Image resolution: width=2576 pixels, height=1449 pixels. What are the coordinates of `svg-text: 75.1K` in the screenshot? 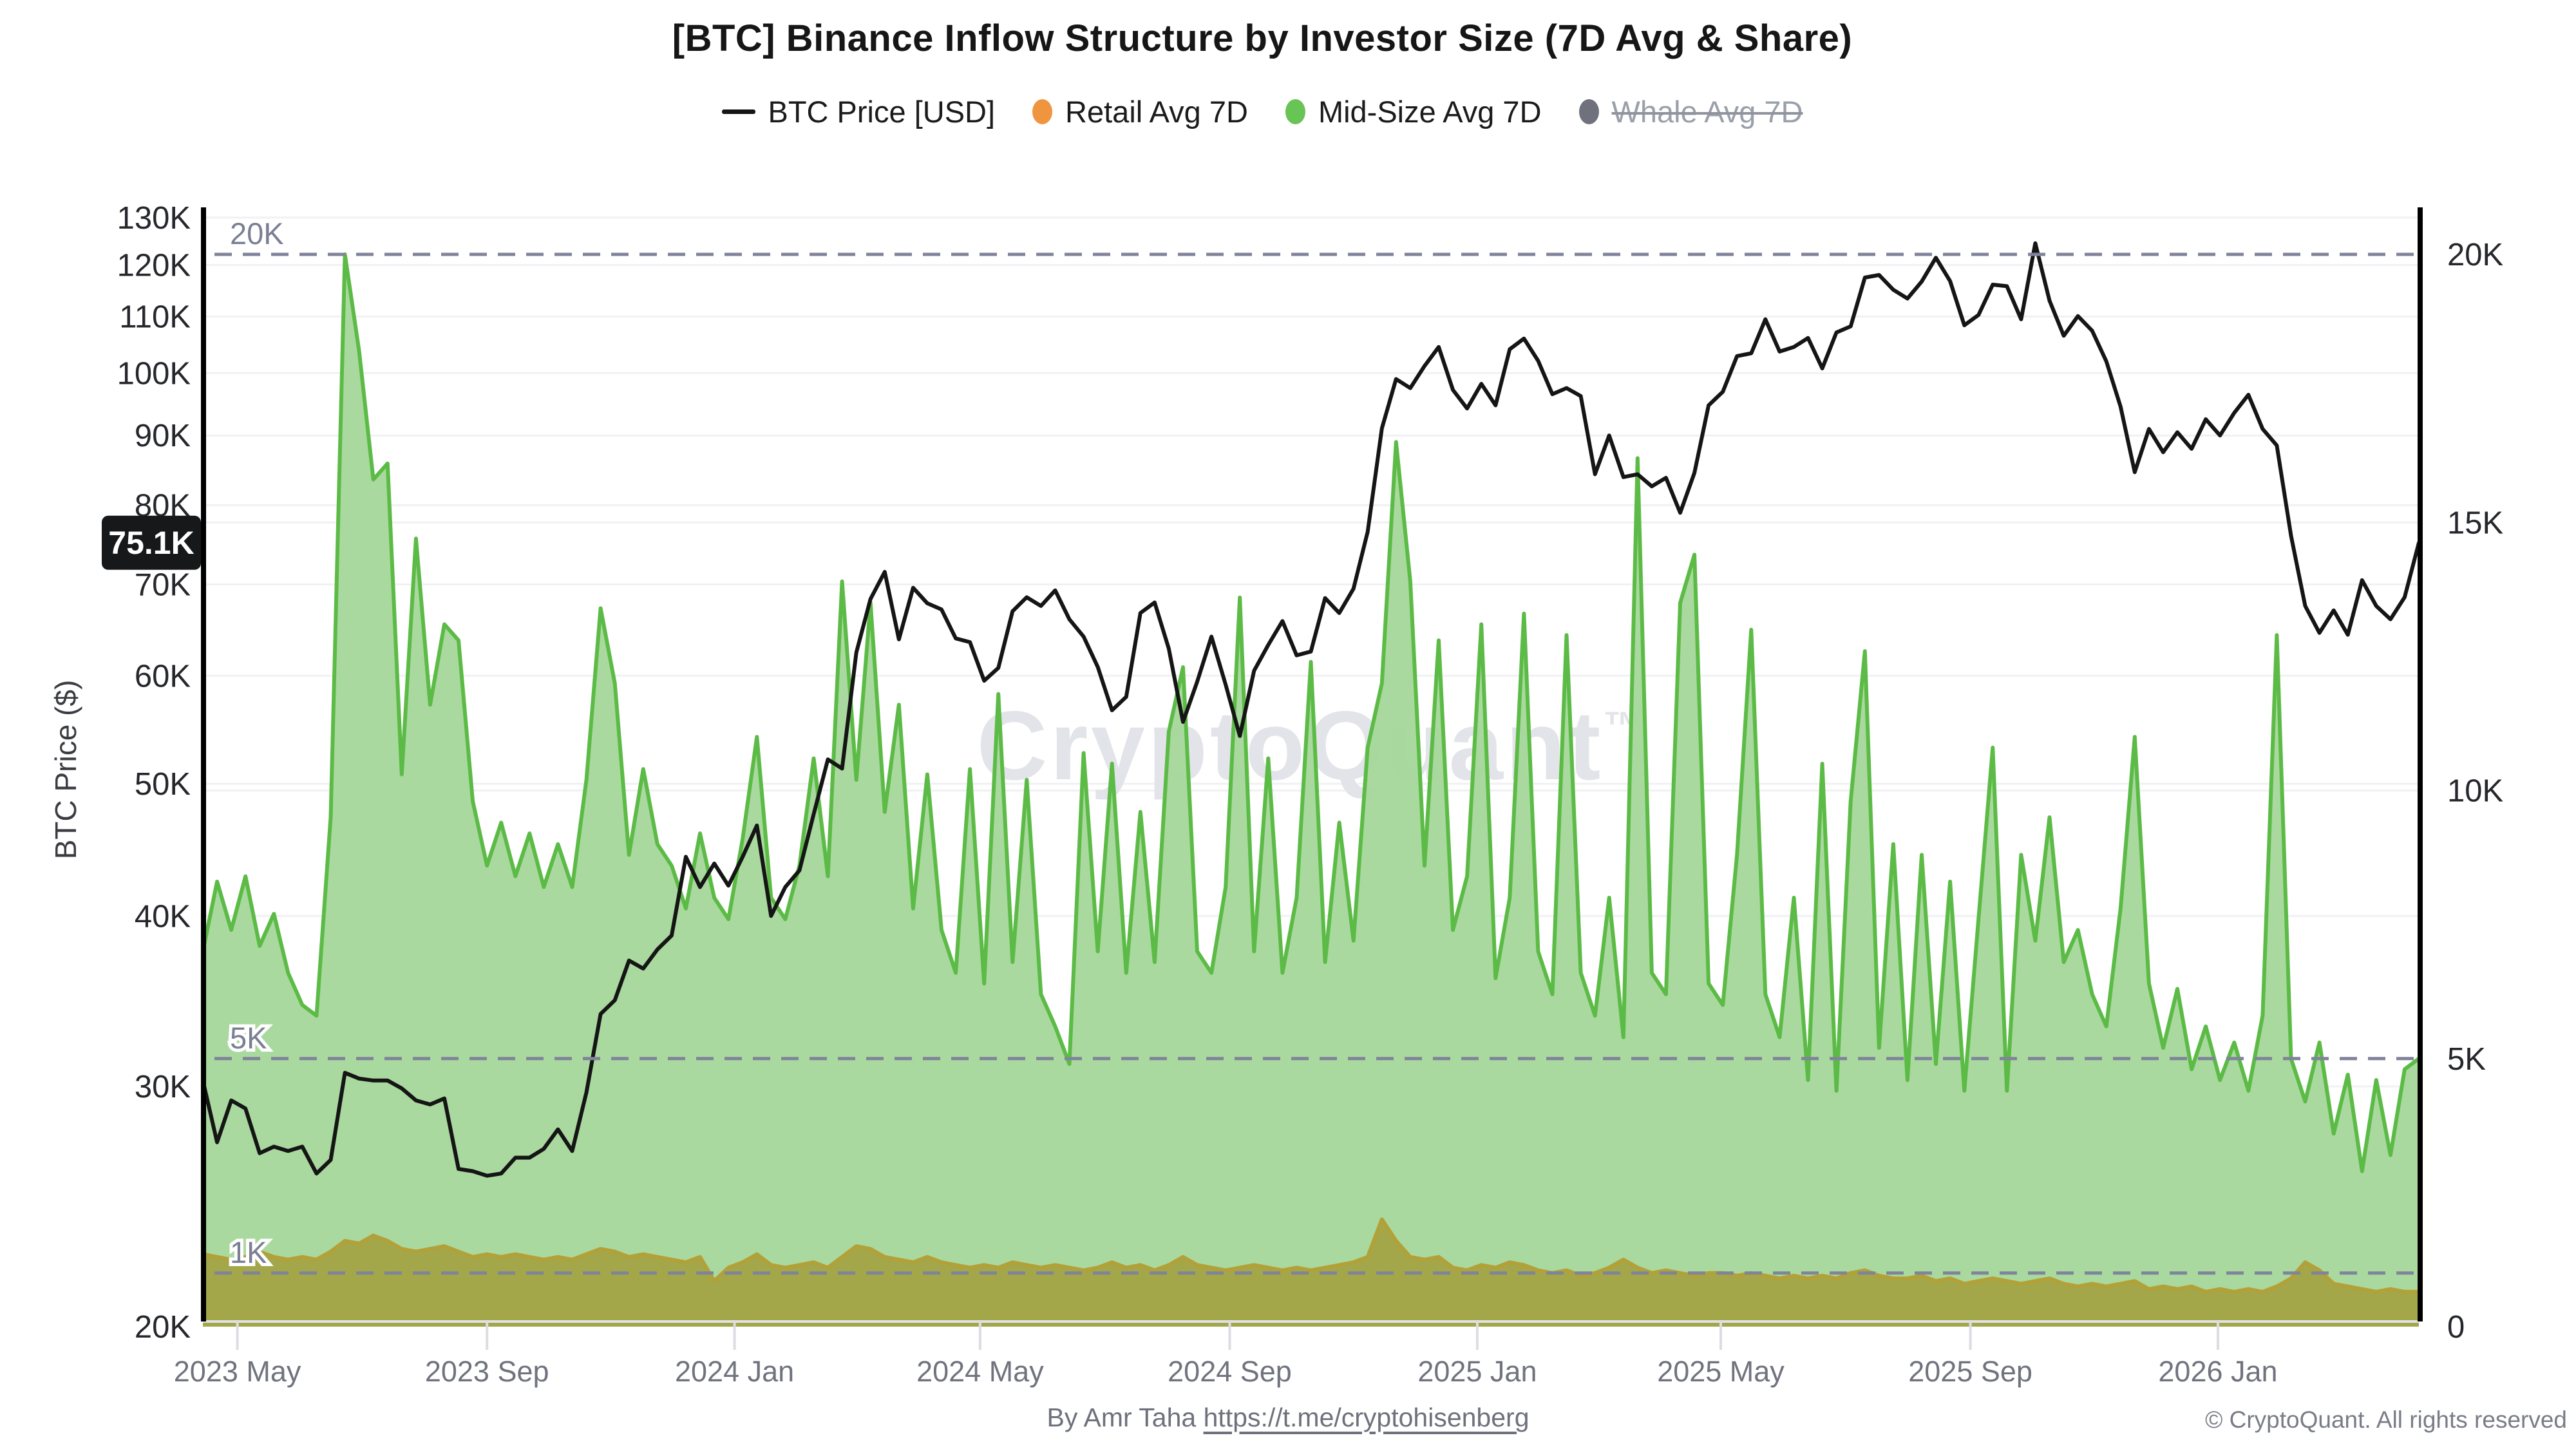 It's located at (151, 543).